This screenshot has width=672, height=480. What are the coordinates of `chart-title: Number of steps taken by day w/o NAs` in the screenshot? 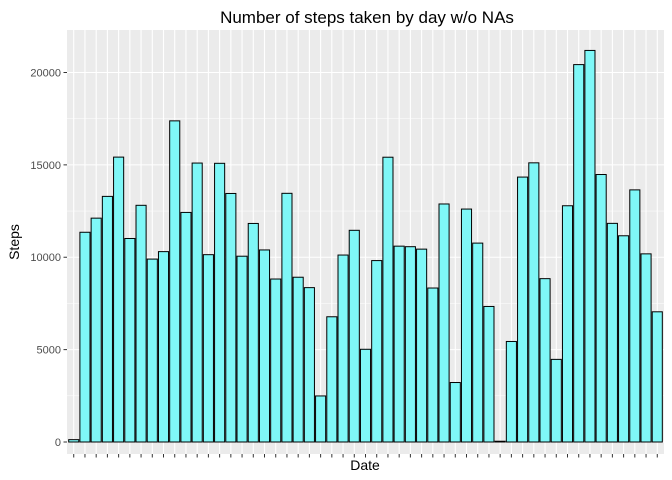 It's located at (367, 17).